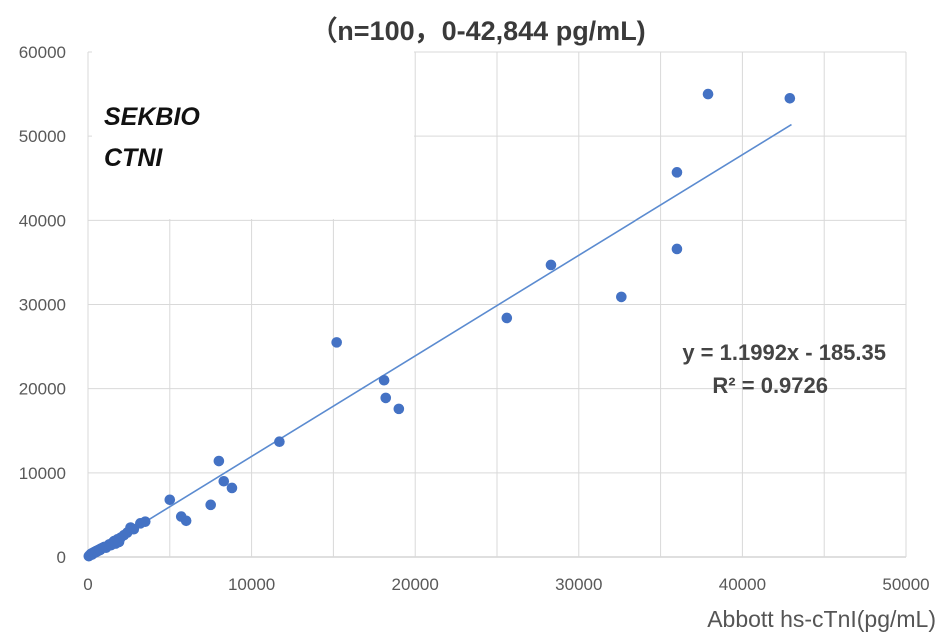 This screenshot has width=941, height=641. Describe the element at coordinates (42, 473) in the screenshot. I see `y-tick-label: 10000` at that location.